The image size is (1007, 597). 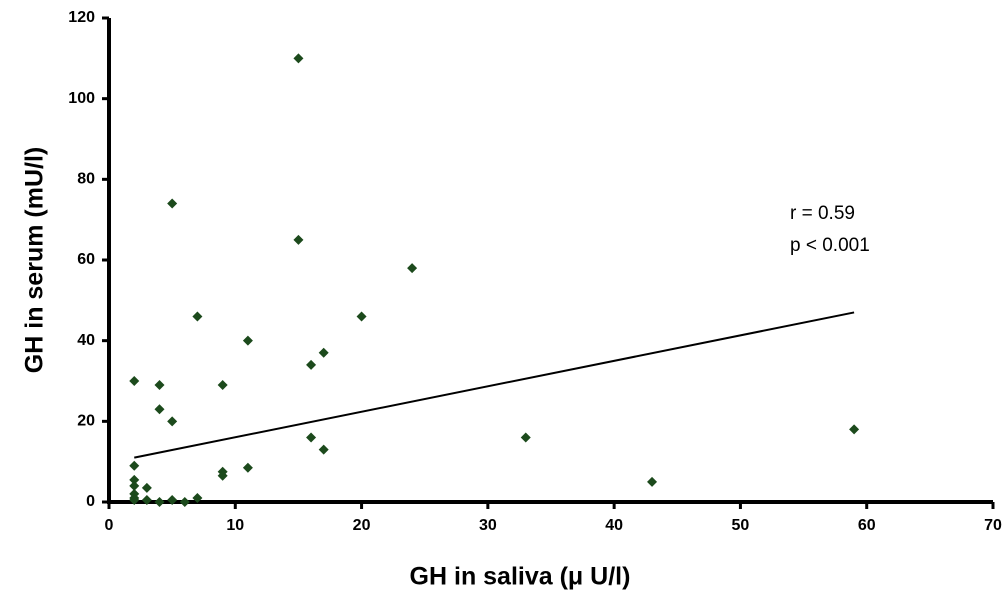 What do you see at coordinates (520, 577) in the screenshot?
I see `x-axis-label: GH in saliva (μ U/l)` at bounding box center [520, 577].